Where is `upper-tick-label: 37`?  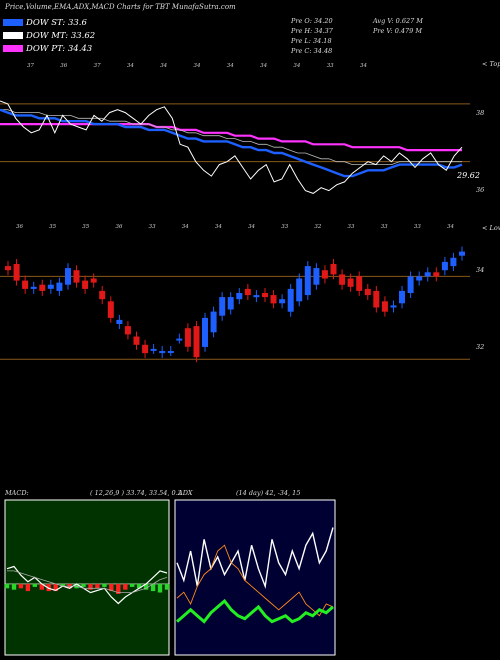 upper-tick-label: 37 is located at coordinates (30, 66).